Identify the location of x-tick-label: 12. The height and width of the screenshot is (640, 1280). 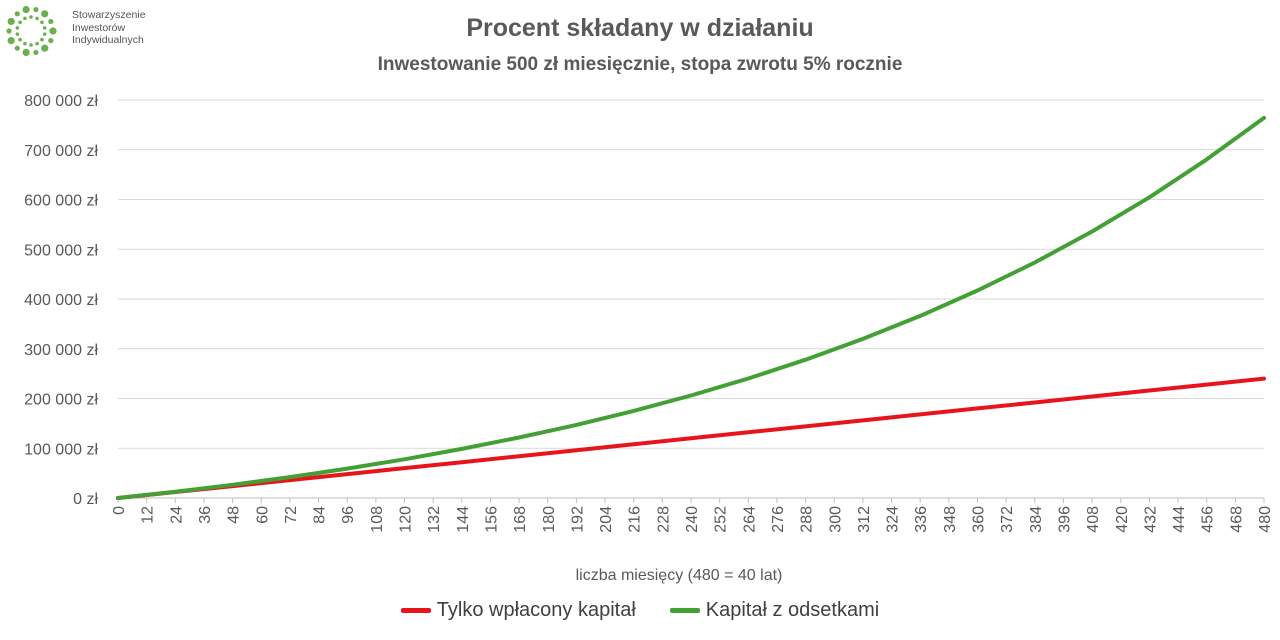
(148, 515).